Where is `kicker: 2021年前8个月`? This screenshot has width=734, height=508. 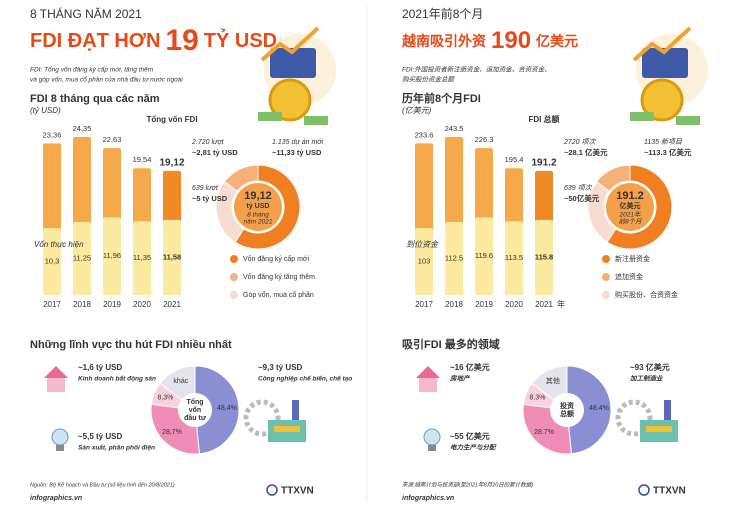
kicker: 2021年前8个月 is located at coordinates (442, 13).